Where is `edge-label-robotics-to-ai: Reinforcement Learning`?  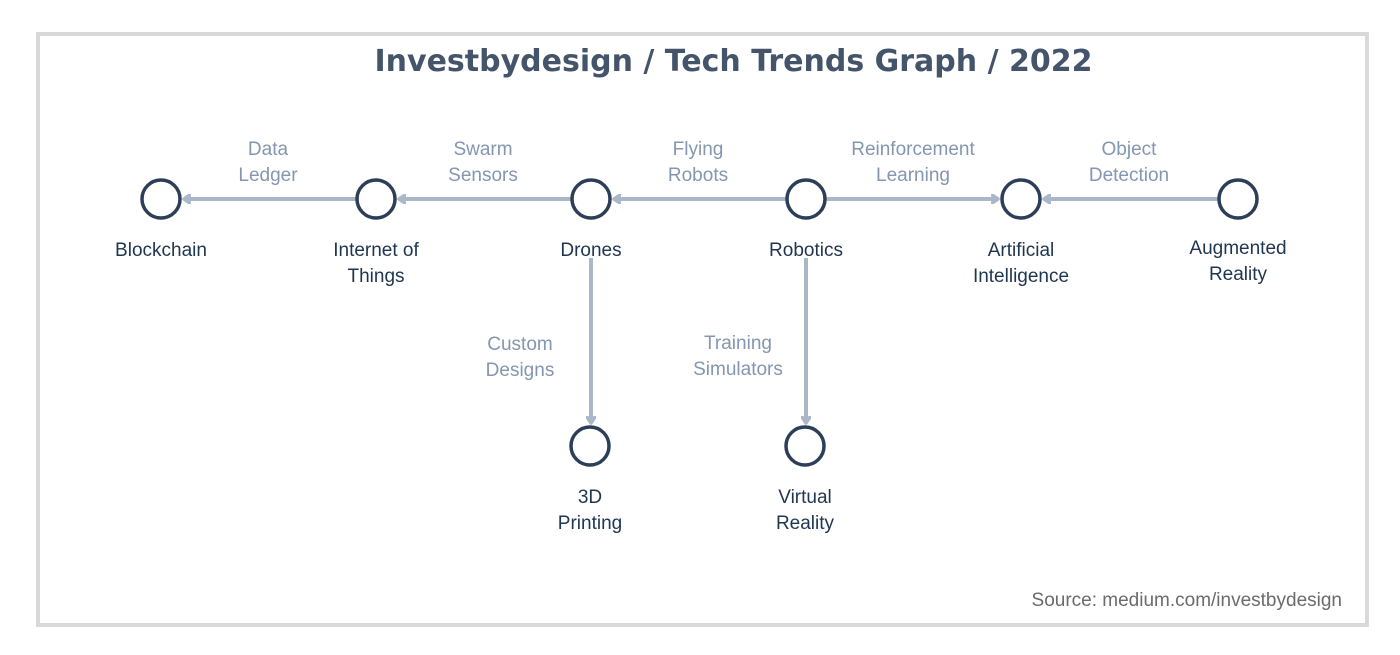 edge-label-robotics-to-ai: Reinforcement Learning is located at coordinates (913, 162).